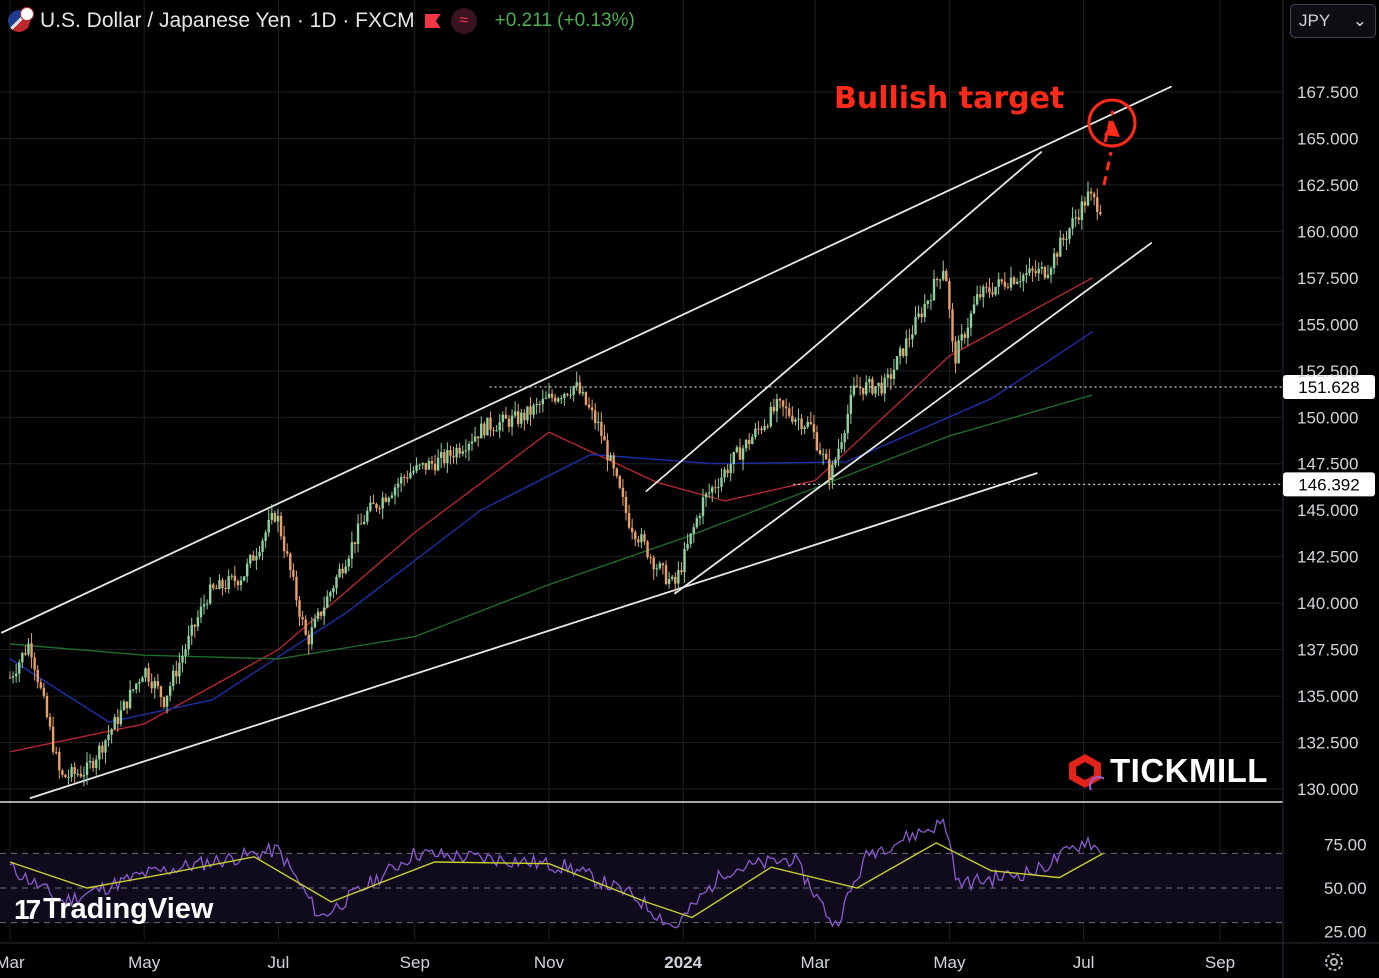 The height and width of the screenshot is (978, 1379). Describe the element at coordinates (1334, 962) in the screenshot. I see `gear-icon` at that location.